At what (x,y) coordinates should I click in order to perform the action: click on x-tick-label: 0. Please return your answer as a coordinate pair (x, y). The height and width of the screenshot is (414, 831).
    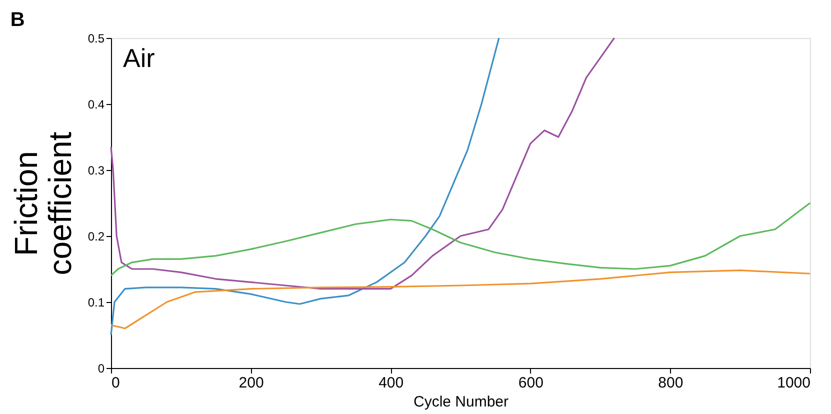
    Looking at the image, I should click on (116, 383).